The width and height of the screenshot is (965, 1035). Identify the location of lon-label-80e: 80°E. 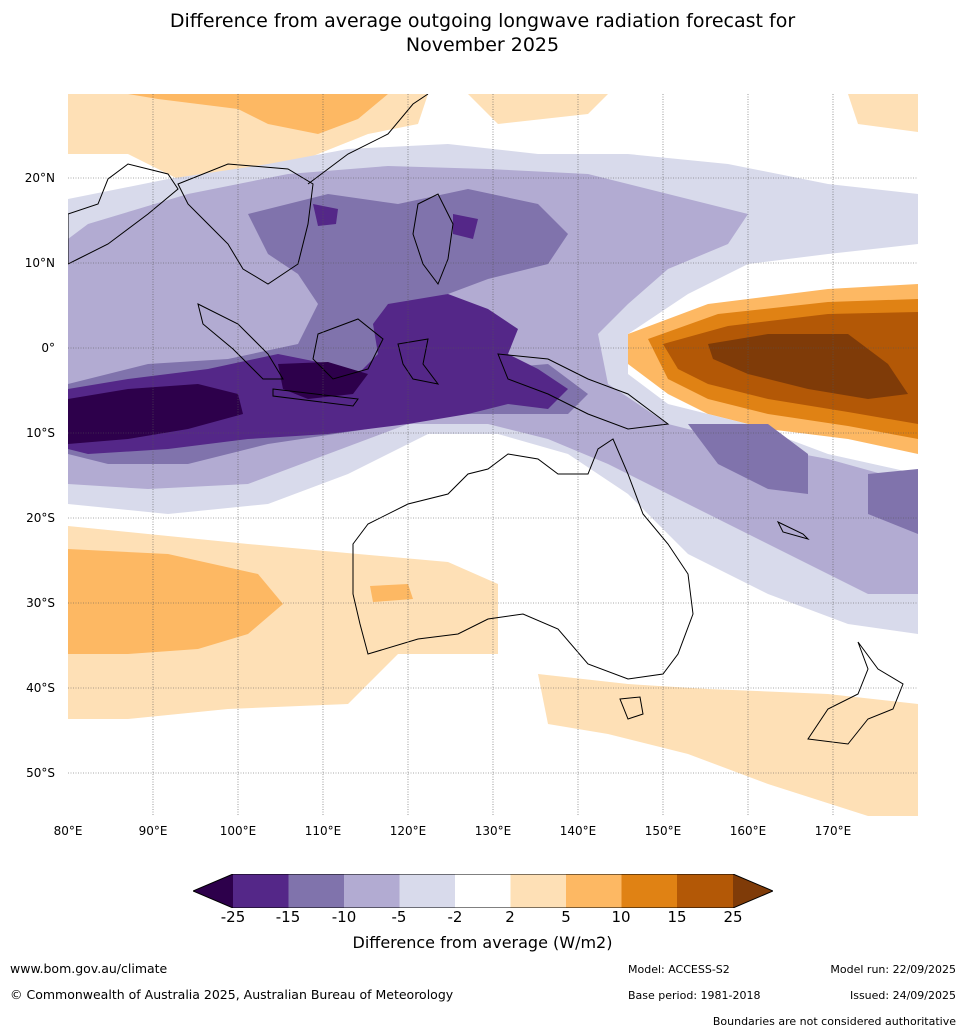
(68, 831).